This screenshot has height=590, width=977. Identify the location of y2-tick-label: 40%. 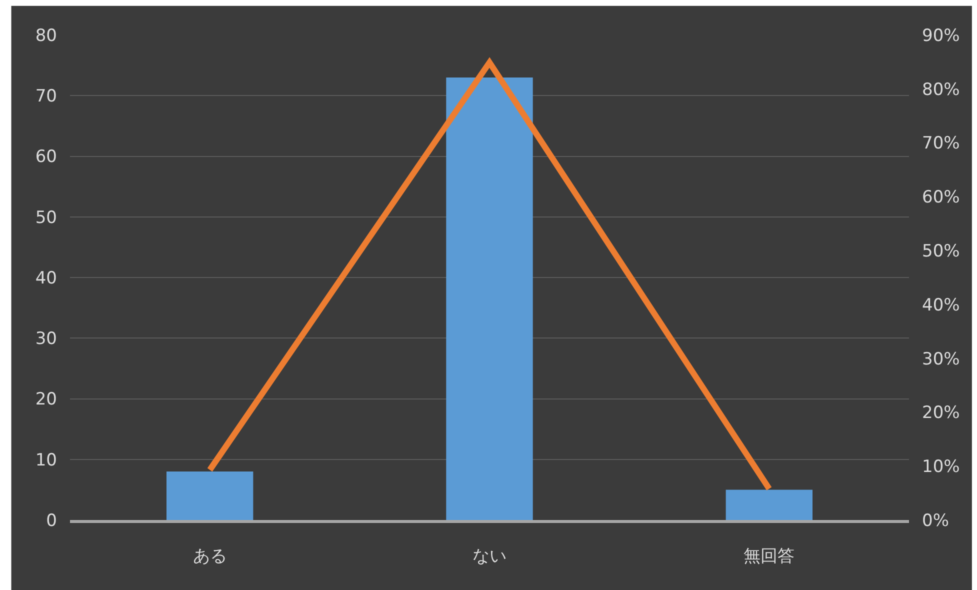
(941, 305).